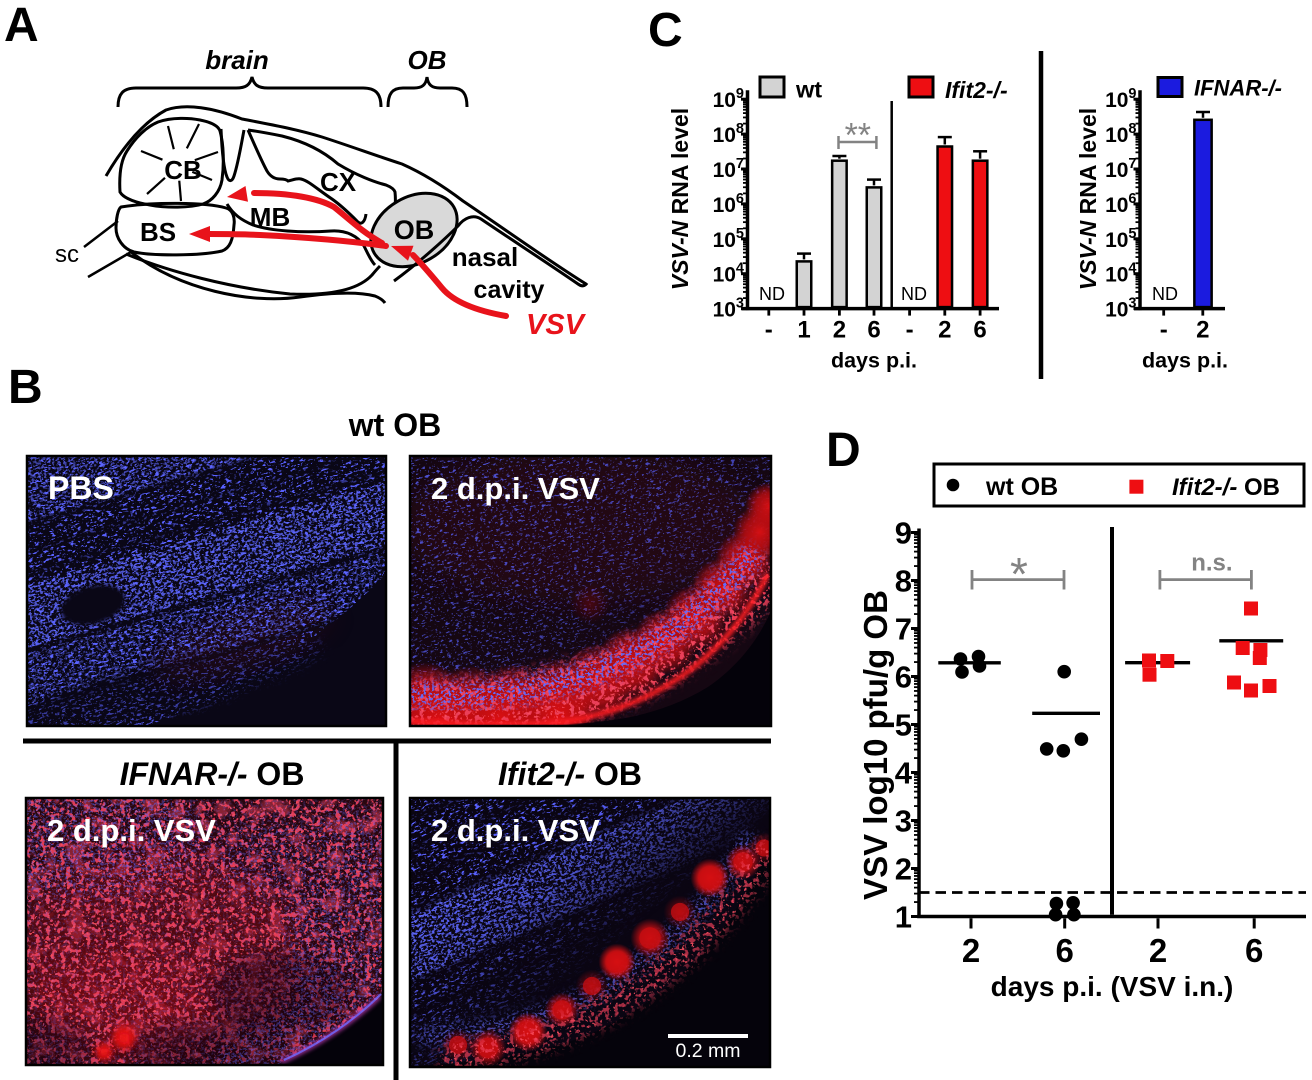  What do you see at coordinates (976, 90) in the screenshot?
I see `svg-text: Ifit2-/-` at bounding box center [976, 90].